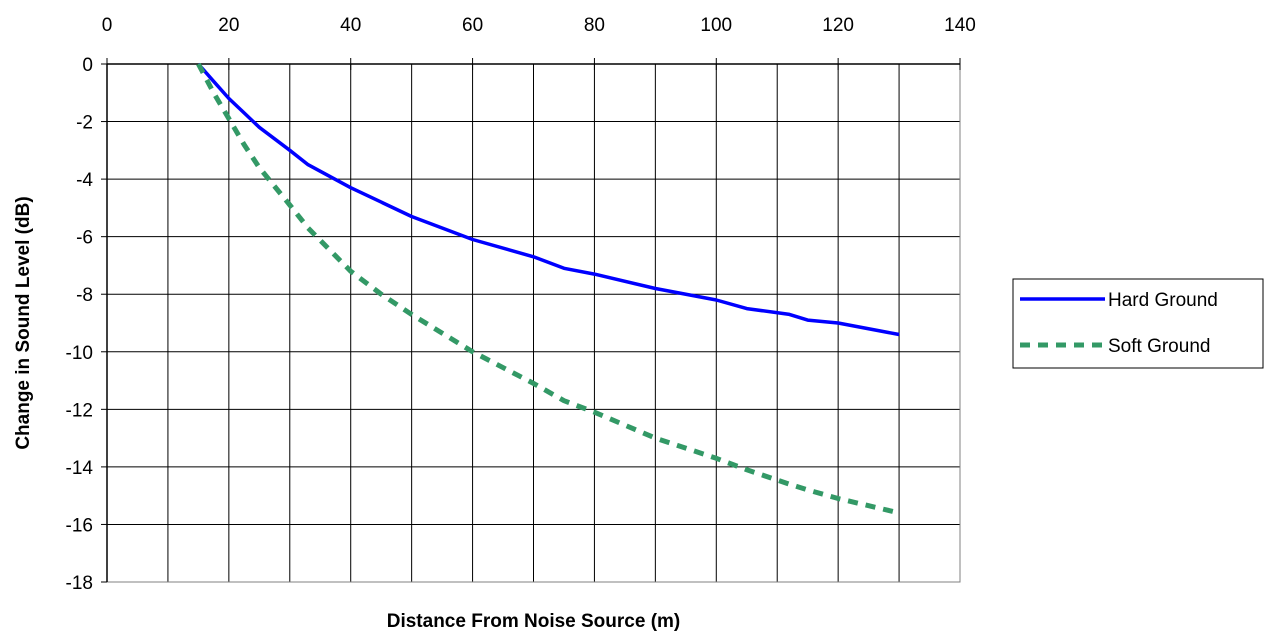 The height and width of the screenshot is (642, 1271). What do you see at coordinates (472, 25) in the screenshot?
I see `x-tick-label: 60` at bounding box center [472, 25].